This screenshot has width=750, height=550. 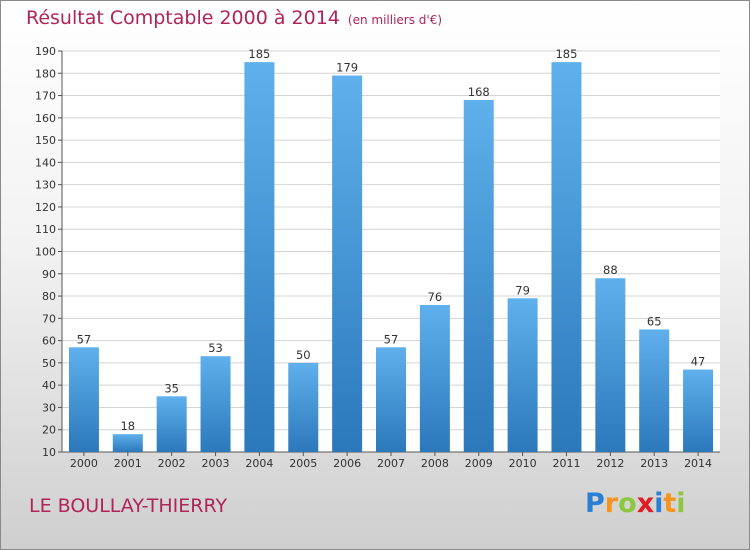 What do you see at coordinates (172, 463) in the screenshot?
I see `x-tick-label: 2002` at bounding box center [172, 463].